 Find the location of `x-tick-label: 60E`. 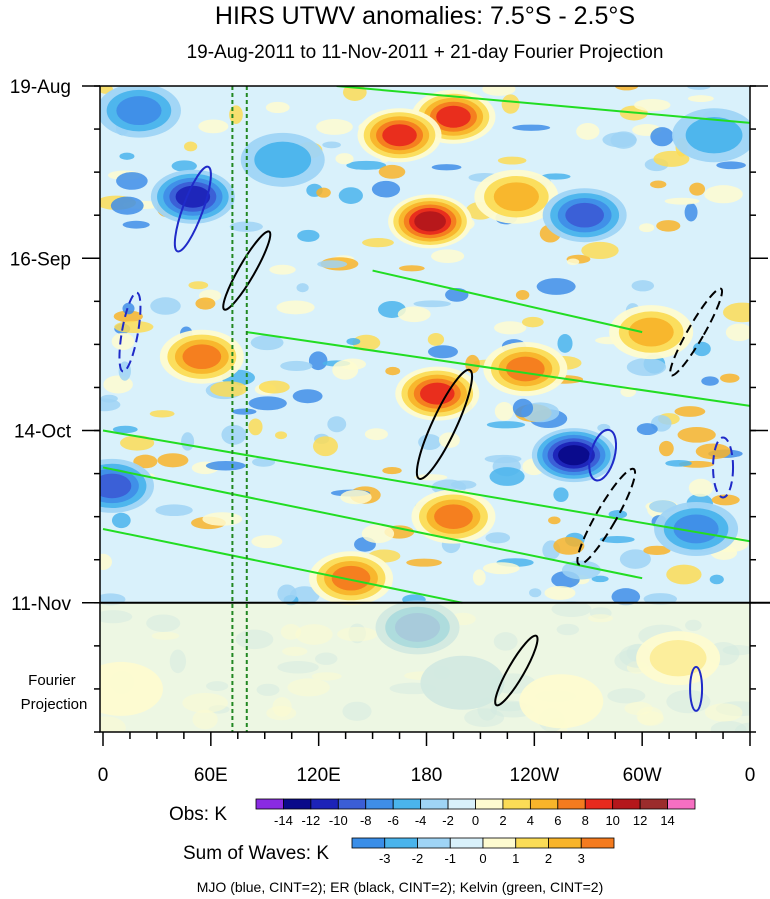

x-tick-label: 60E is located at coordinates (211, 775).